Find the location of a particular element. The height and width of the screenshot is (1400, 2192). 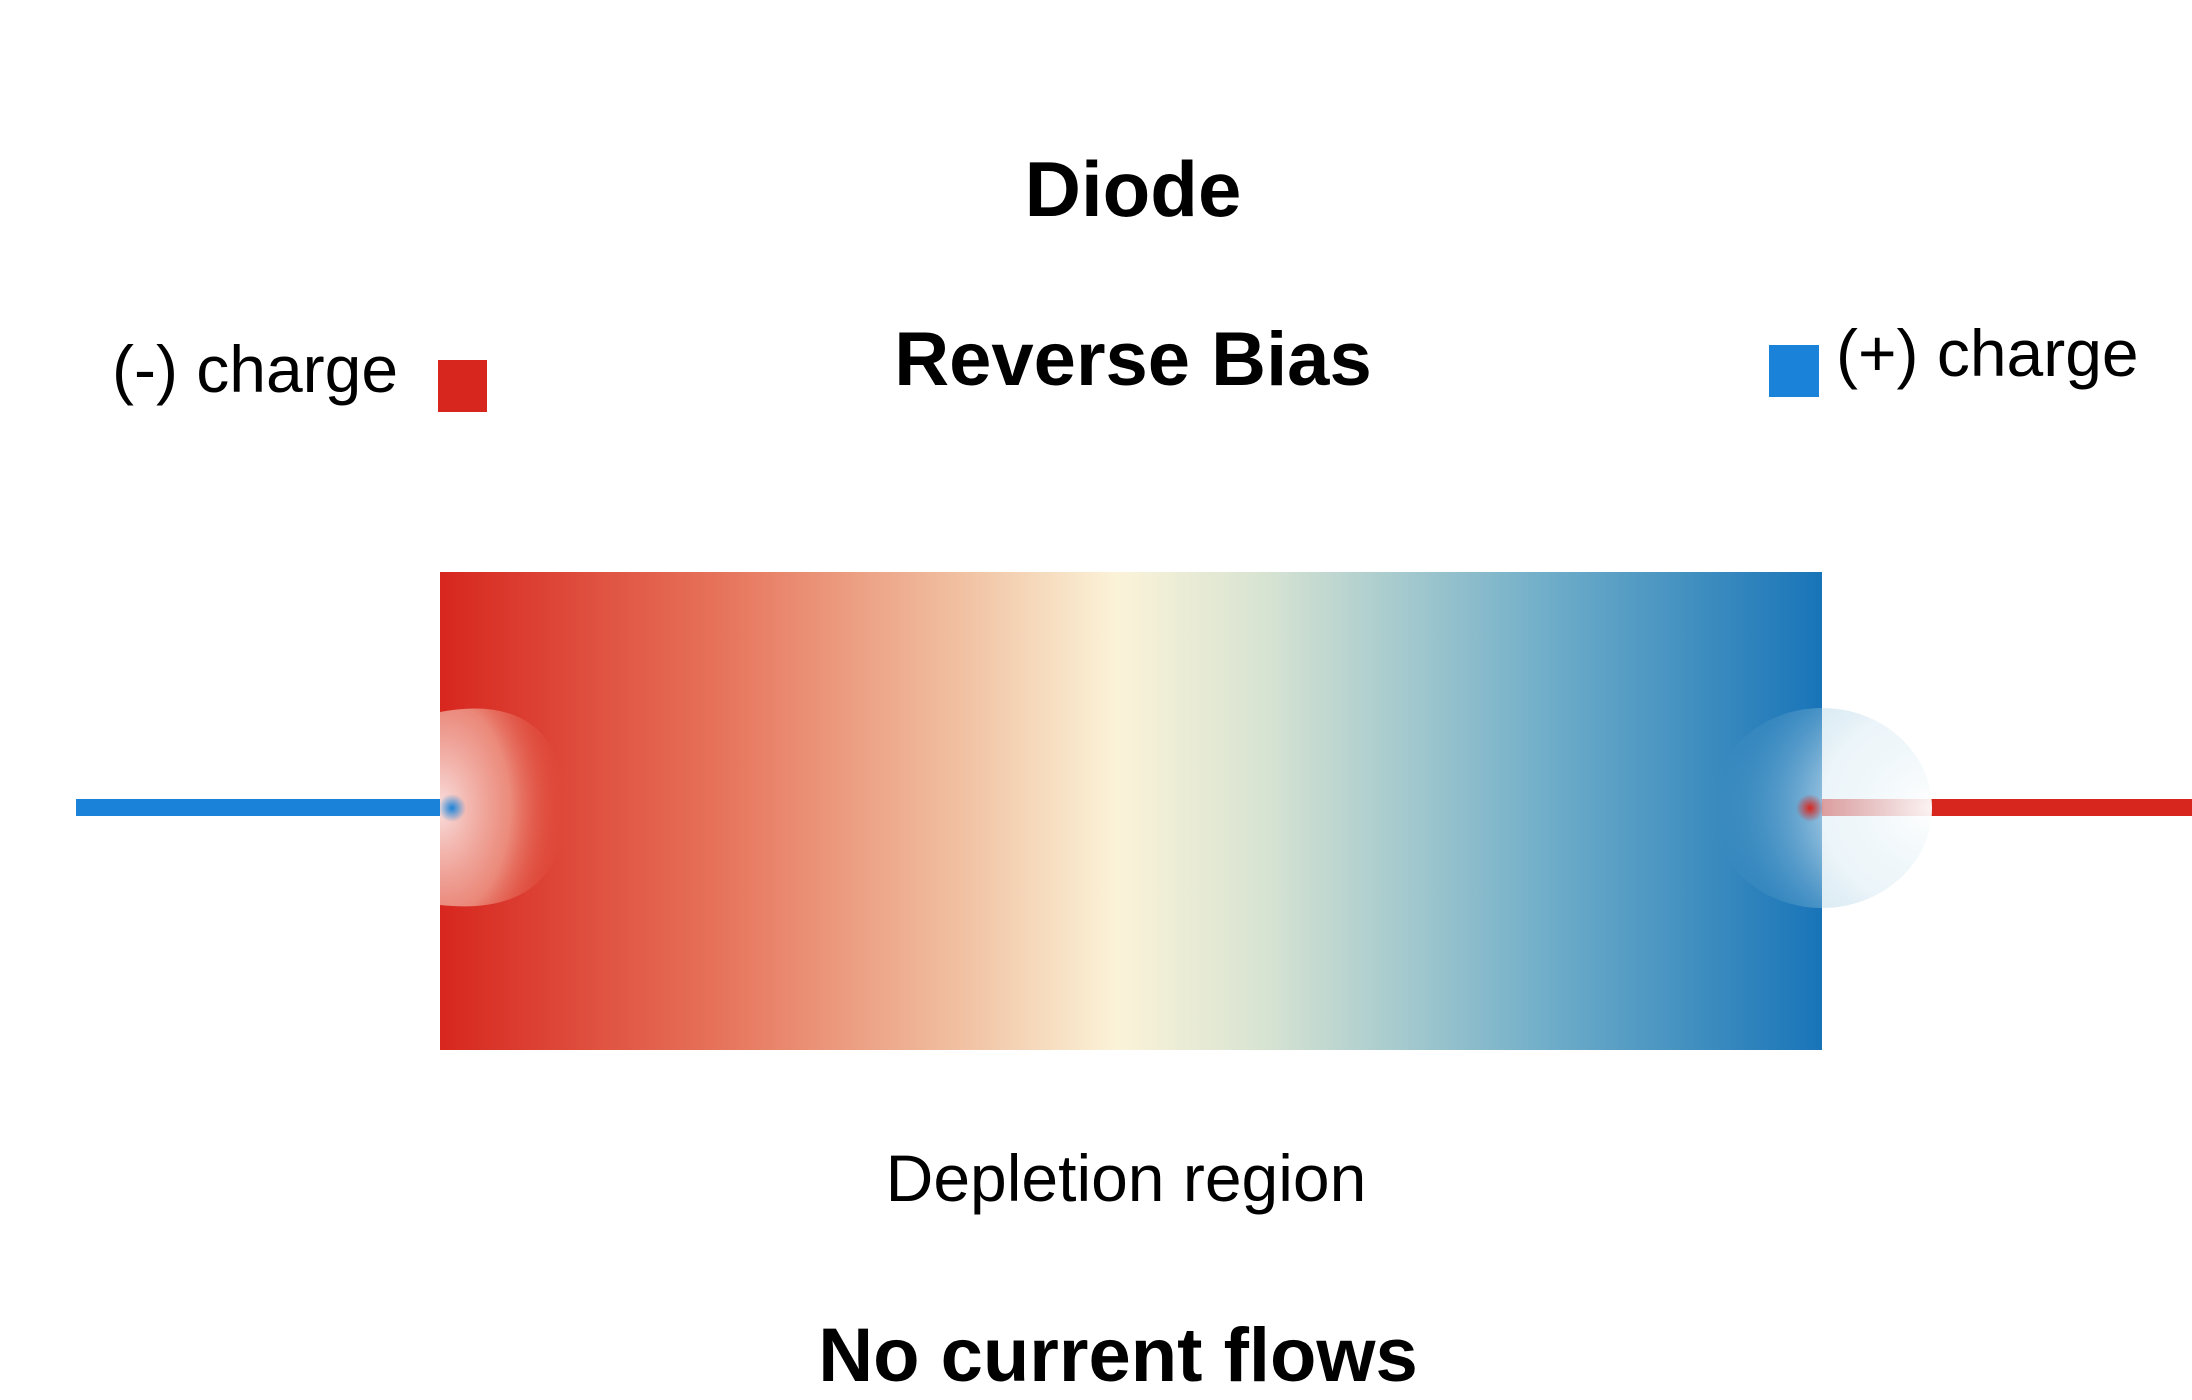

left-contact-dot is located at coordinates (452, 808).